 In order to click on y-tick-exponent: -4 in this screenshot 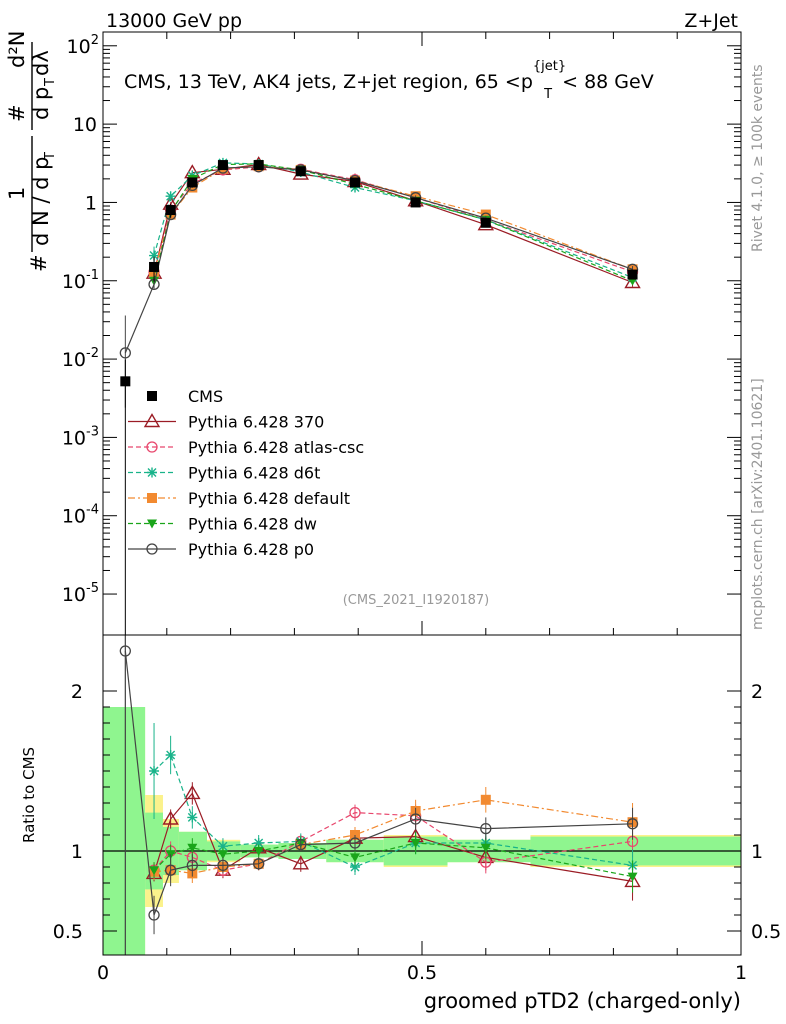, I will do `click(92, 510)`.